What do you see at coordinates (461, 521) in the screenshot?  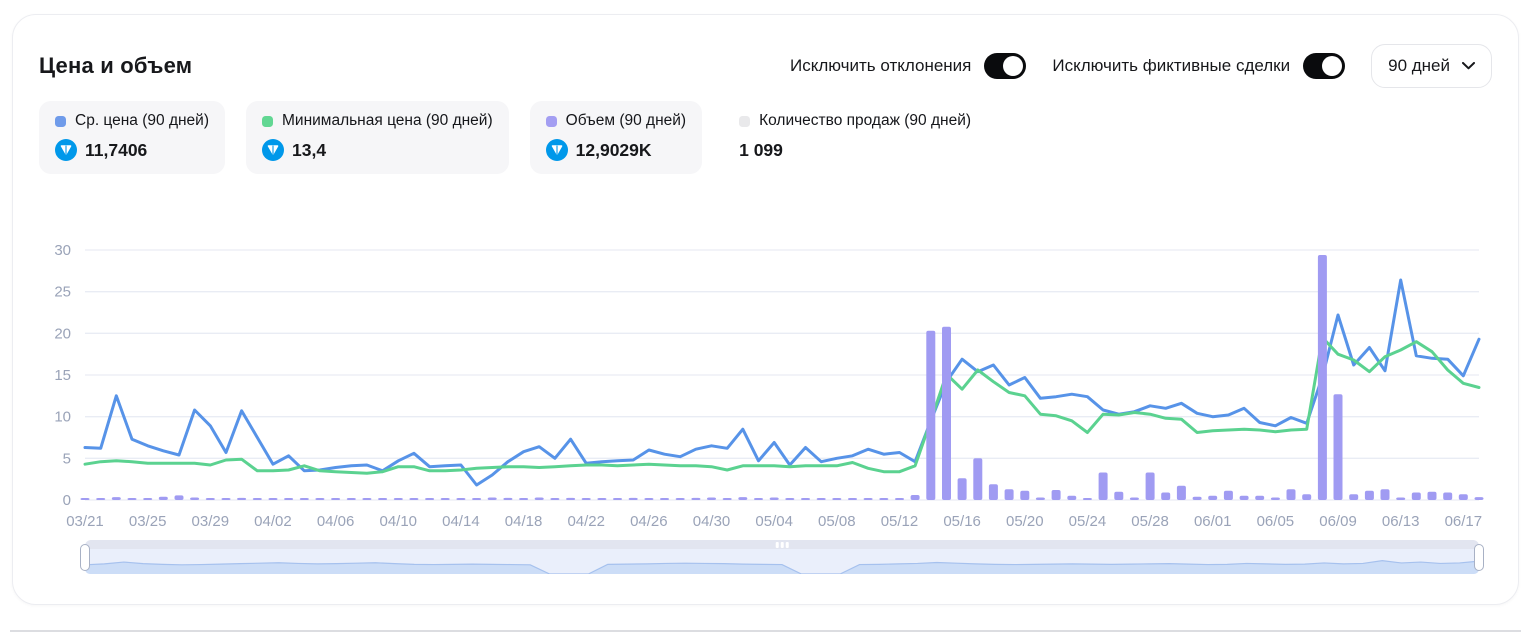 I see `x-axis-label: 04/14` at bounding box center [461, 521].